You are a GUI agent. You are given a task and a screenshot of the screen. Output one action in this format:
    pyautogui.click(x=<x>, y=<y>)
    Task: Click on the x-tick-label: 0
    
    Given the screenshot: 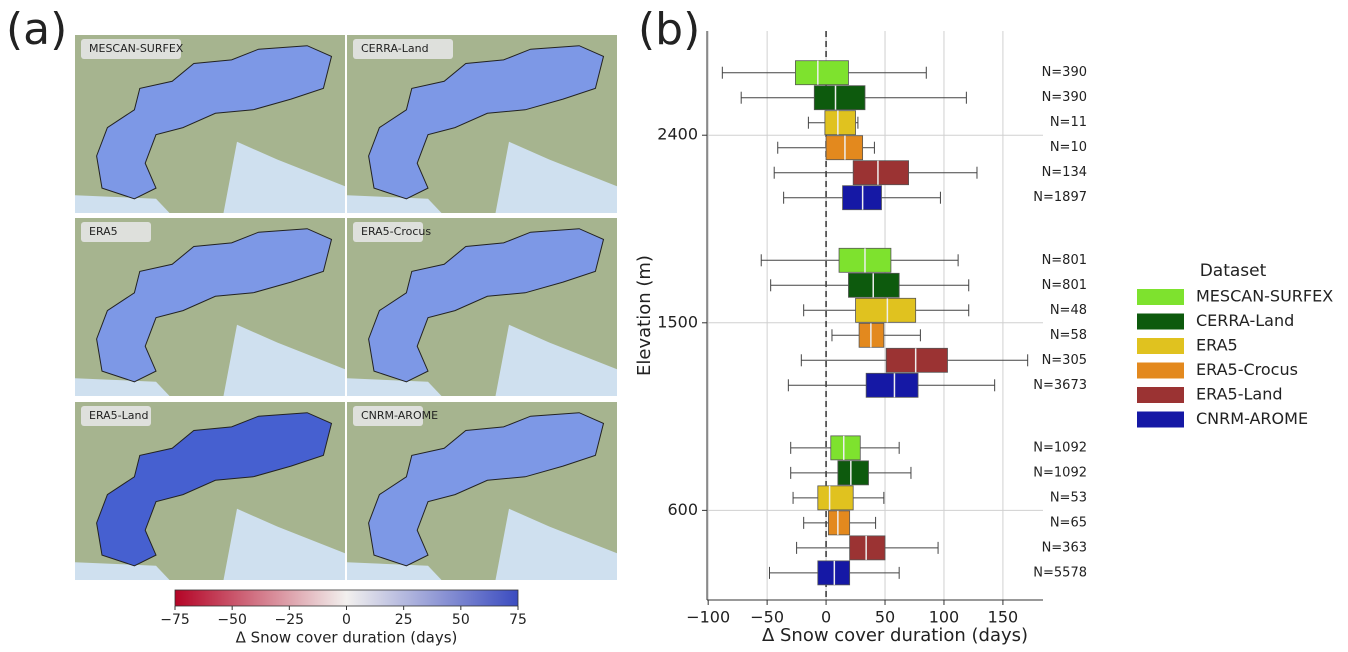 What is the action you would take?
    pyautogui.click(x=826, y=617)
    